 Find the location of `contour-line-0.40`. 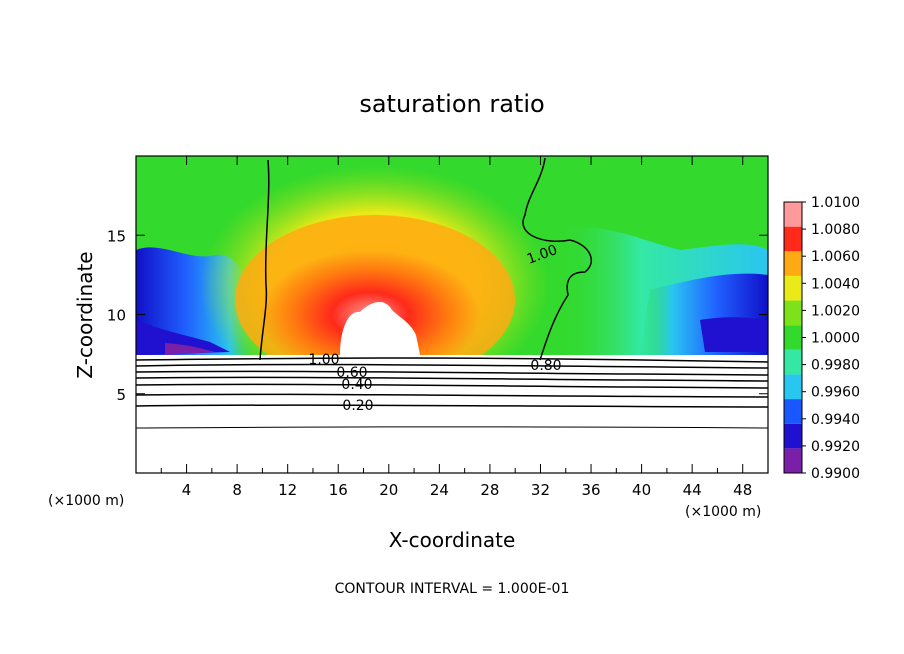

contour-line-0.40 is located at coordinates (452, 386).